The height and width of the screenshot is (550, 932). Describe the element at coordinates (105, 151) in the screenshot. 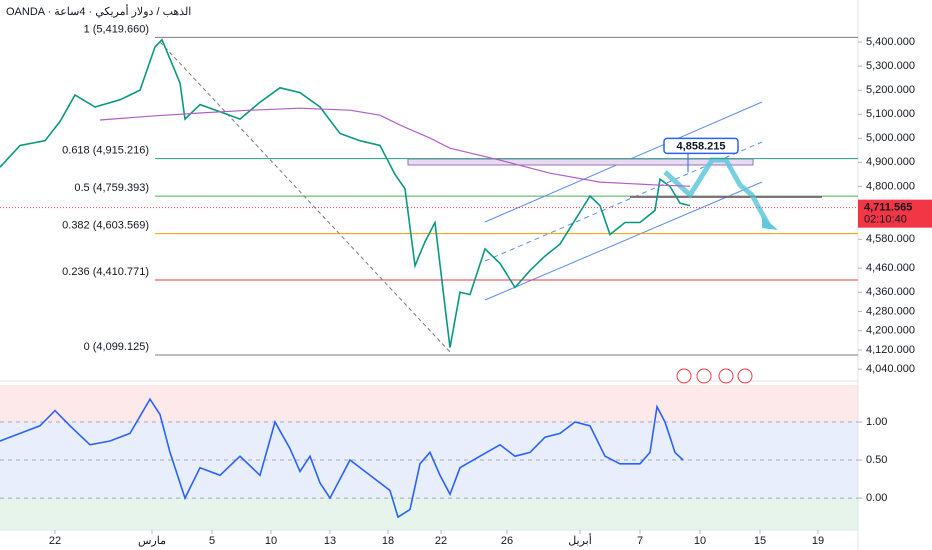

I see `fib-label: 0.618 (4,915.216)` at that location.